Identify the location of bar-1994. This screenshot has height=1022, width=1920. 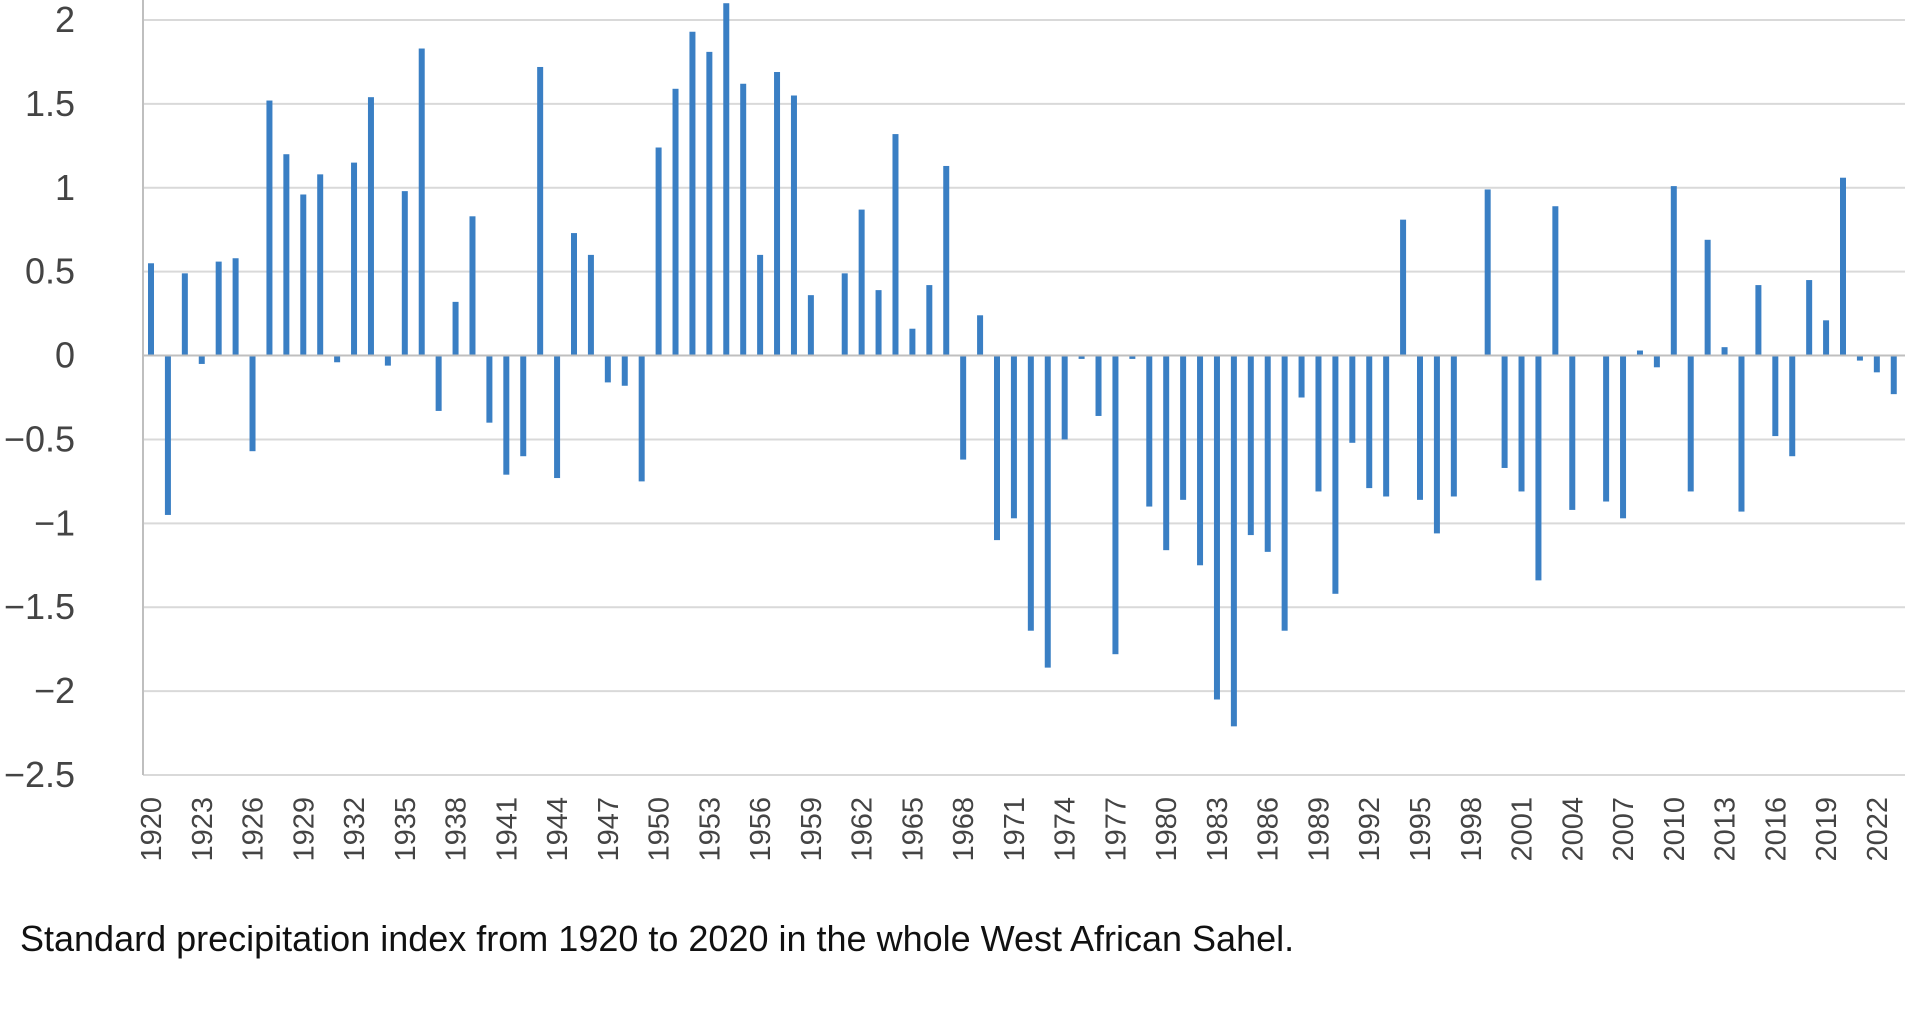
(1403, 287).